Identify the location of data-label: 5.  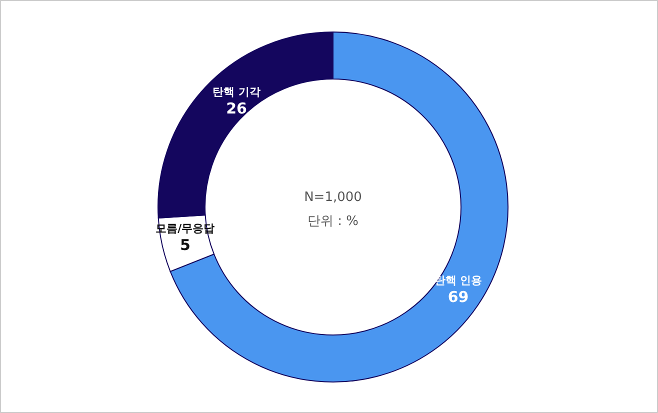
(185, 245).